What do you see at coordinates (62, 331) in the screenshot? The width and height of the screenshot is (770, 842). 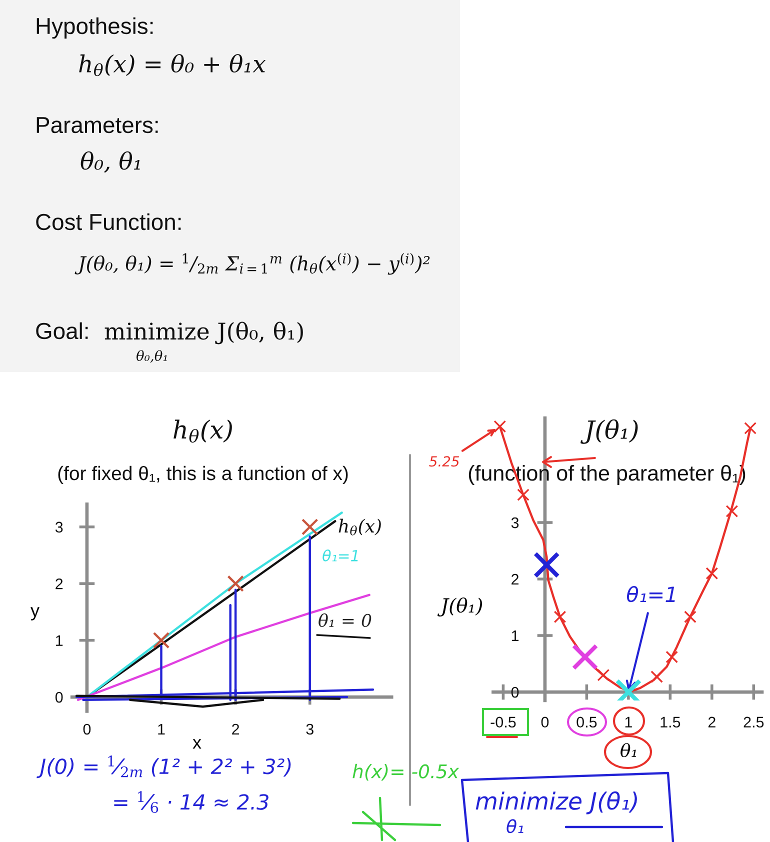 I see `text: Goal:` at bounding box center [62, 331].